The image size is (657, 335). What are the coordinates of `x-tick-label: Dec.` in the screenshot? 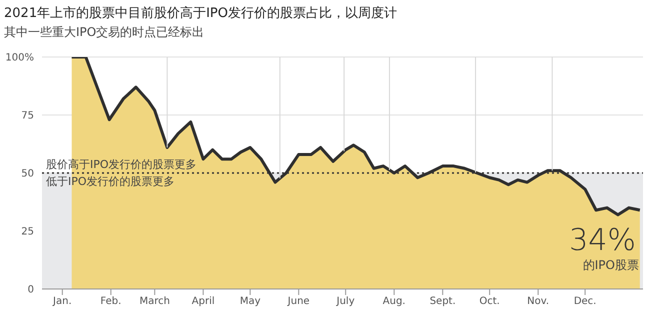 It's located at (585, 302).